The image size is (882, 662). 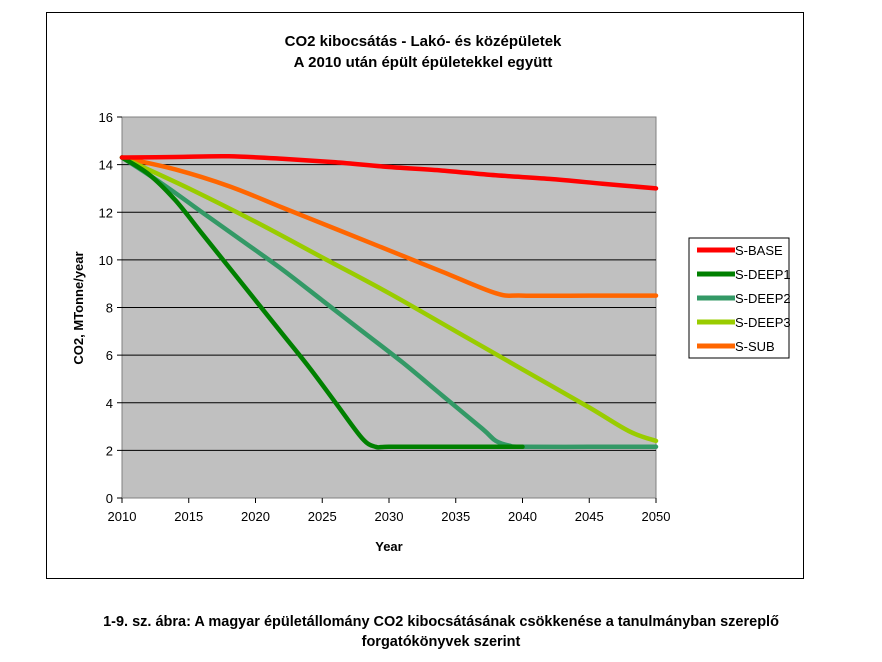 I want to click on chart-title-line-1: CO2 kibocsátás - Lakó- és középületek, so click(x=423, y=41).